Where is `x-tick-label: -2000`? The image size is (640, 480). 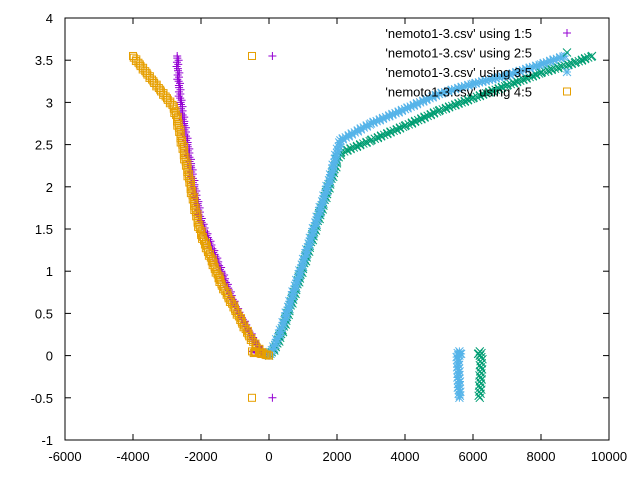 x-tick-label: -2000 is located at coordinates (200, 456).